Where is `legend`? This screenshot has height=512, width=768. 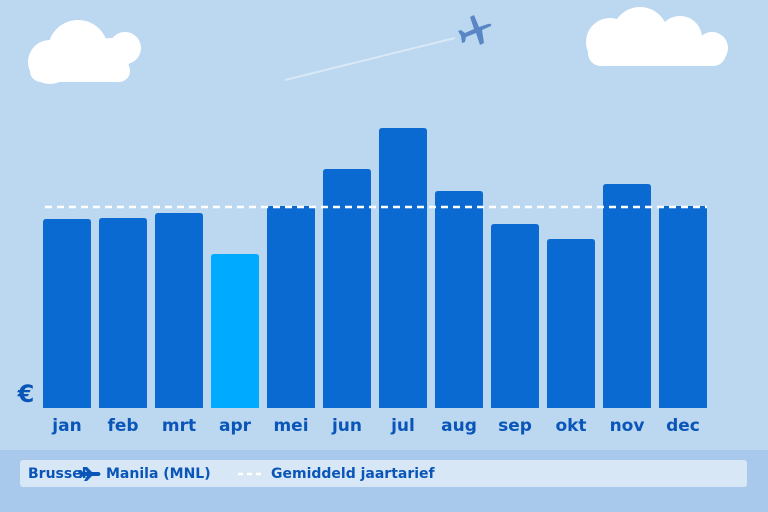
legend is located at coordinates (383, 473).